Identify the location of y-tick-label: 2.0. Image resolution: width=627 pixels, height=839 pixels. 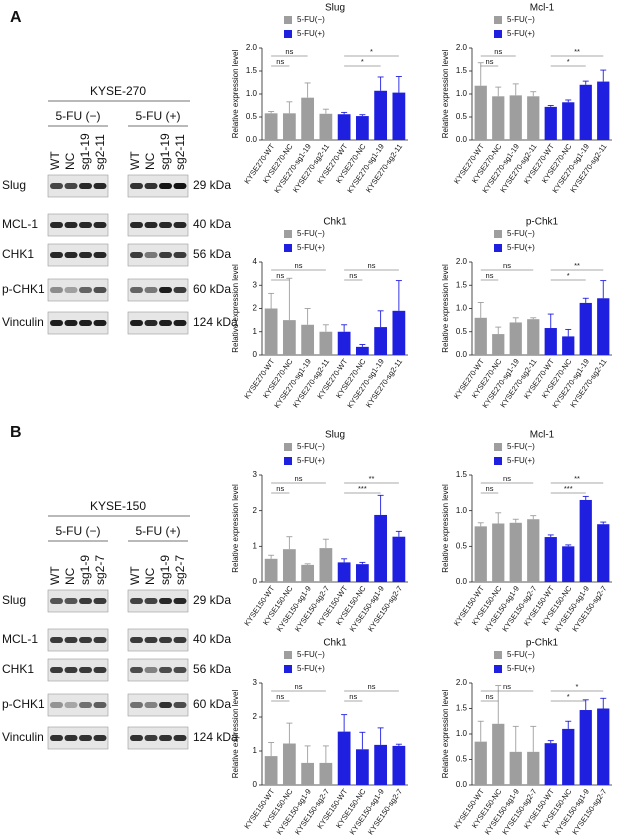
(462, 47).